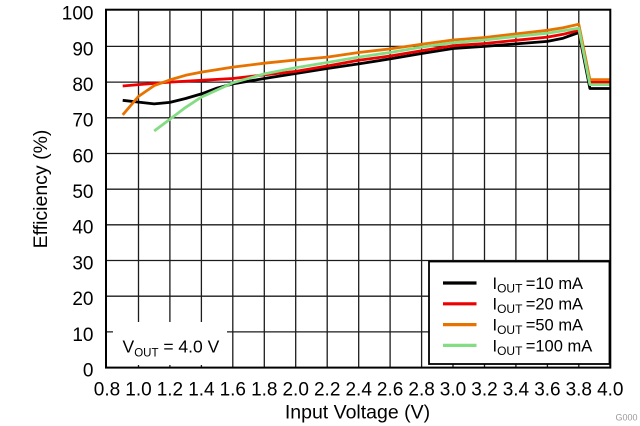  What do you see at coordinates (82, 335) in the screenshot?
I see `svg-text: 10` at bounding box center [82, 335].